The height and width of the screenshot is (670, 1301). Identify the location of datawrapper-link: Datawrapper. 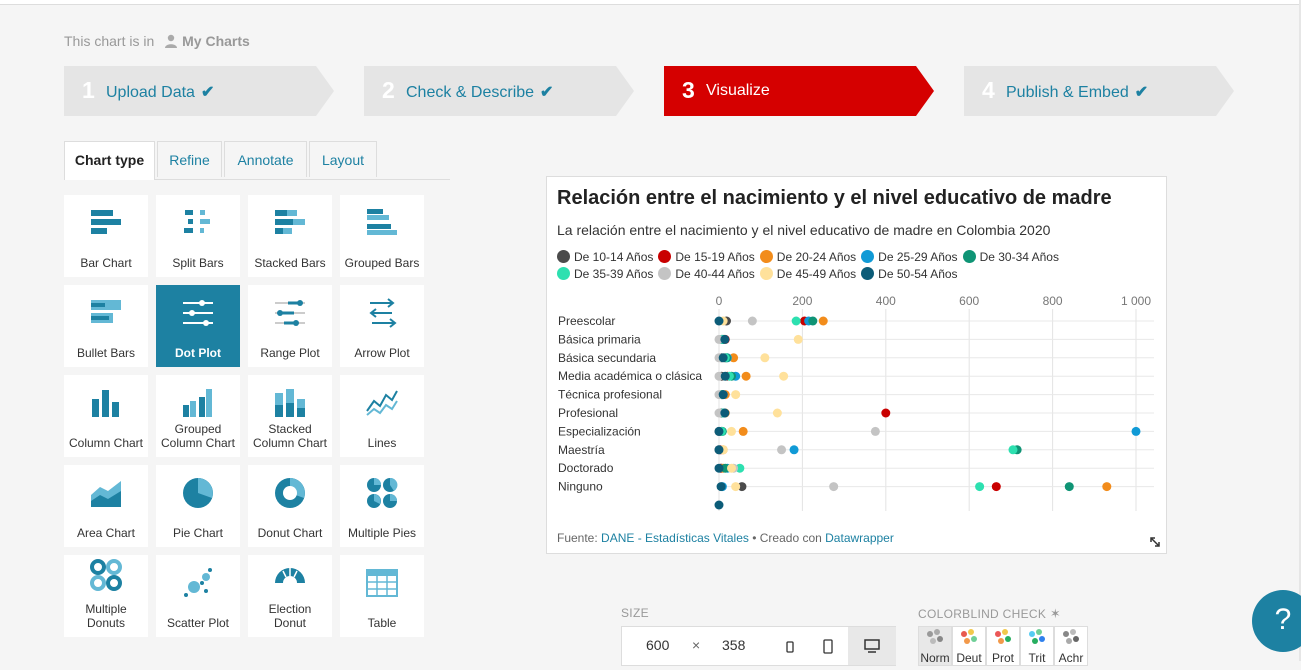
(859, 538).